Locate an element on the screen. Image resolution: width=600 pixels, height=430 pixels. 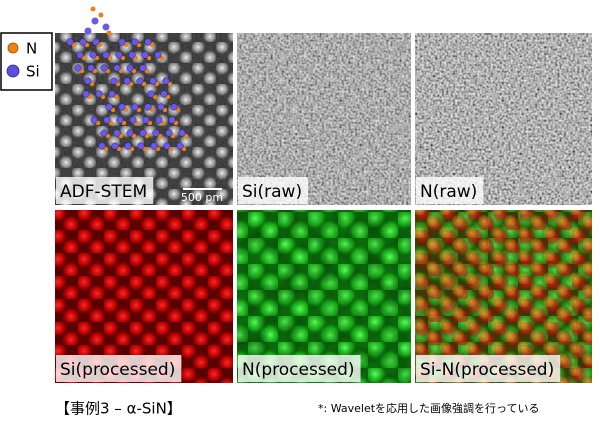
panel-label: Si(raw) is located at coordinates (272, 192).